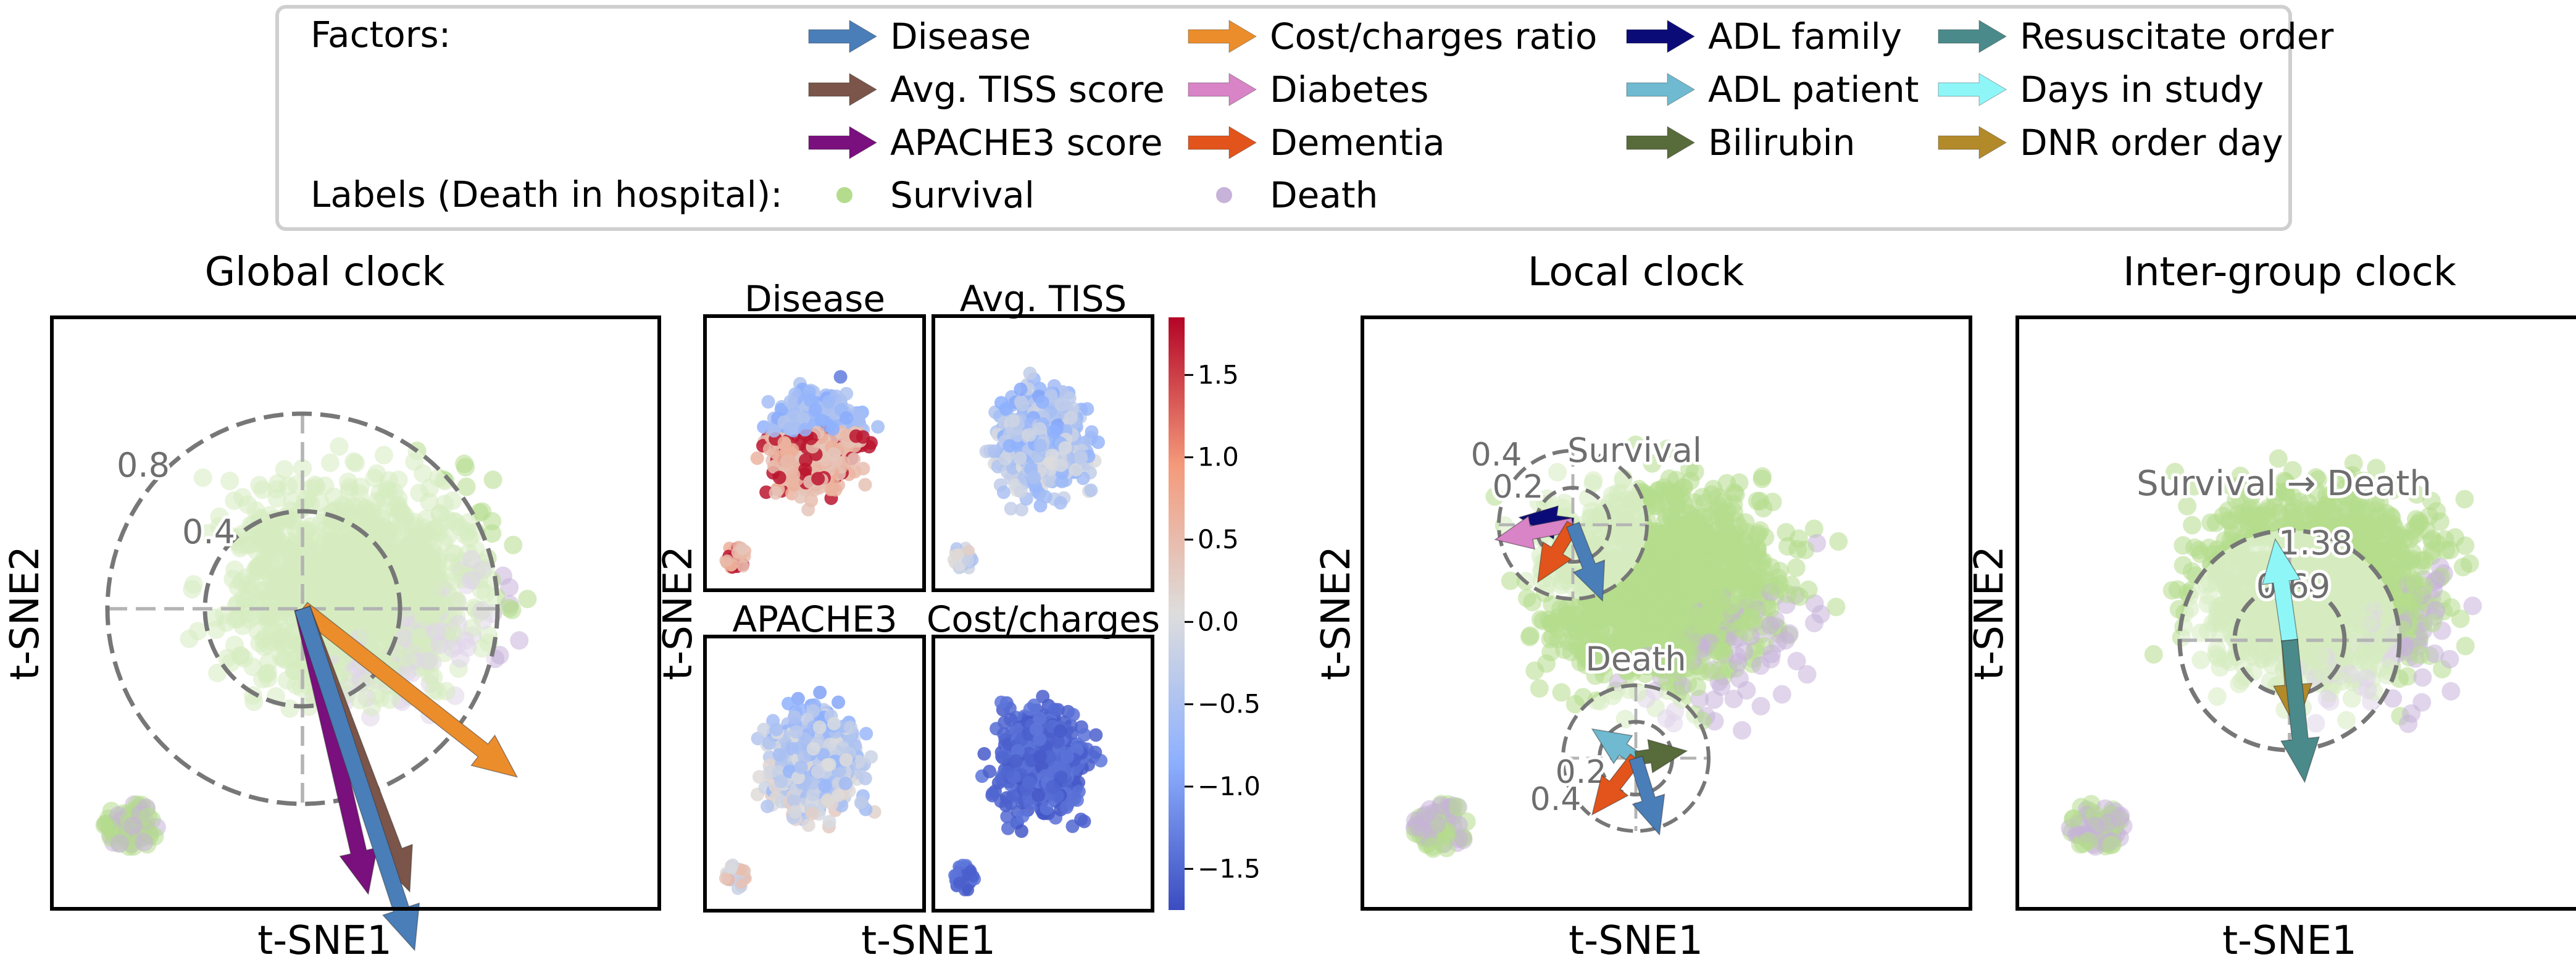 This screenshot has height=965, width=2576. I want to click on global-xlabel: t-SNE1, so click(324, 941).